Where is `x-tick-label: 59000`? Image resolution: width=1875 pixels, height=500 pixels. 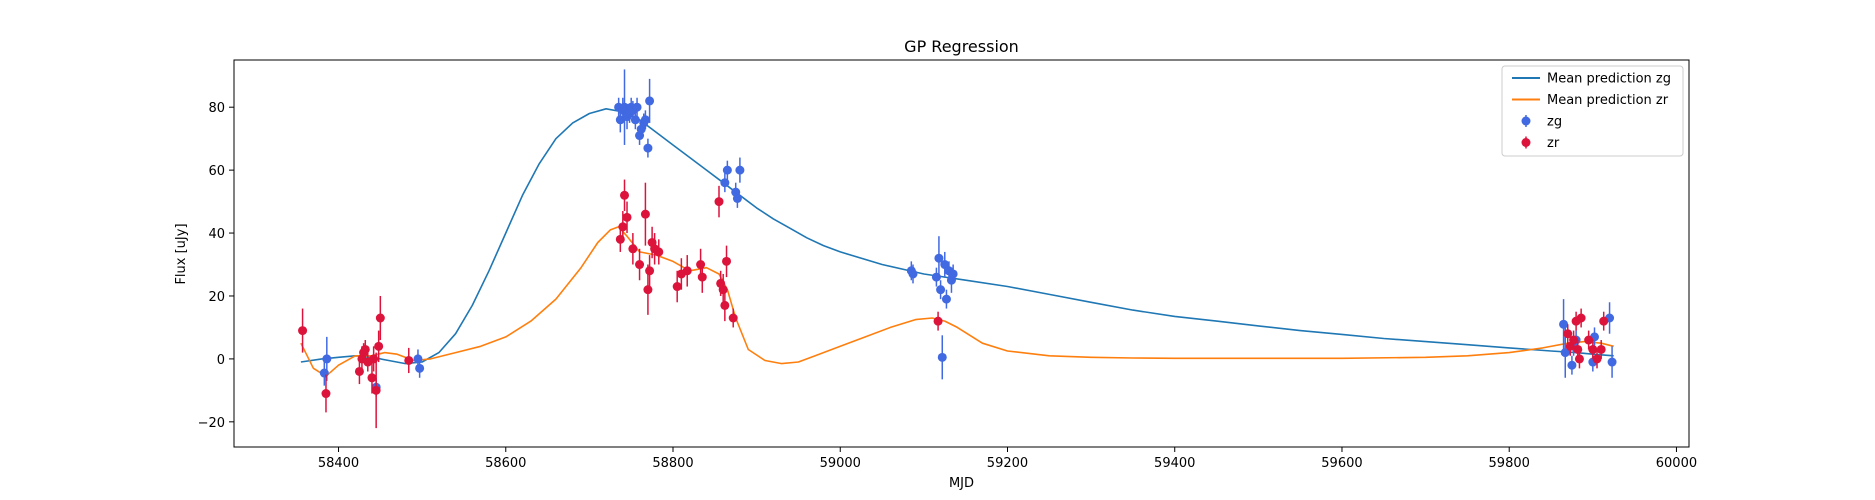
x-tick-label: 59000 is located at coordinates (840, 463).